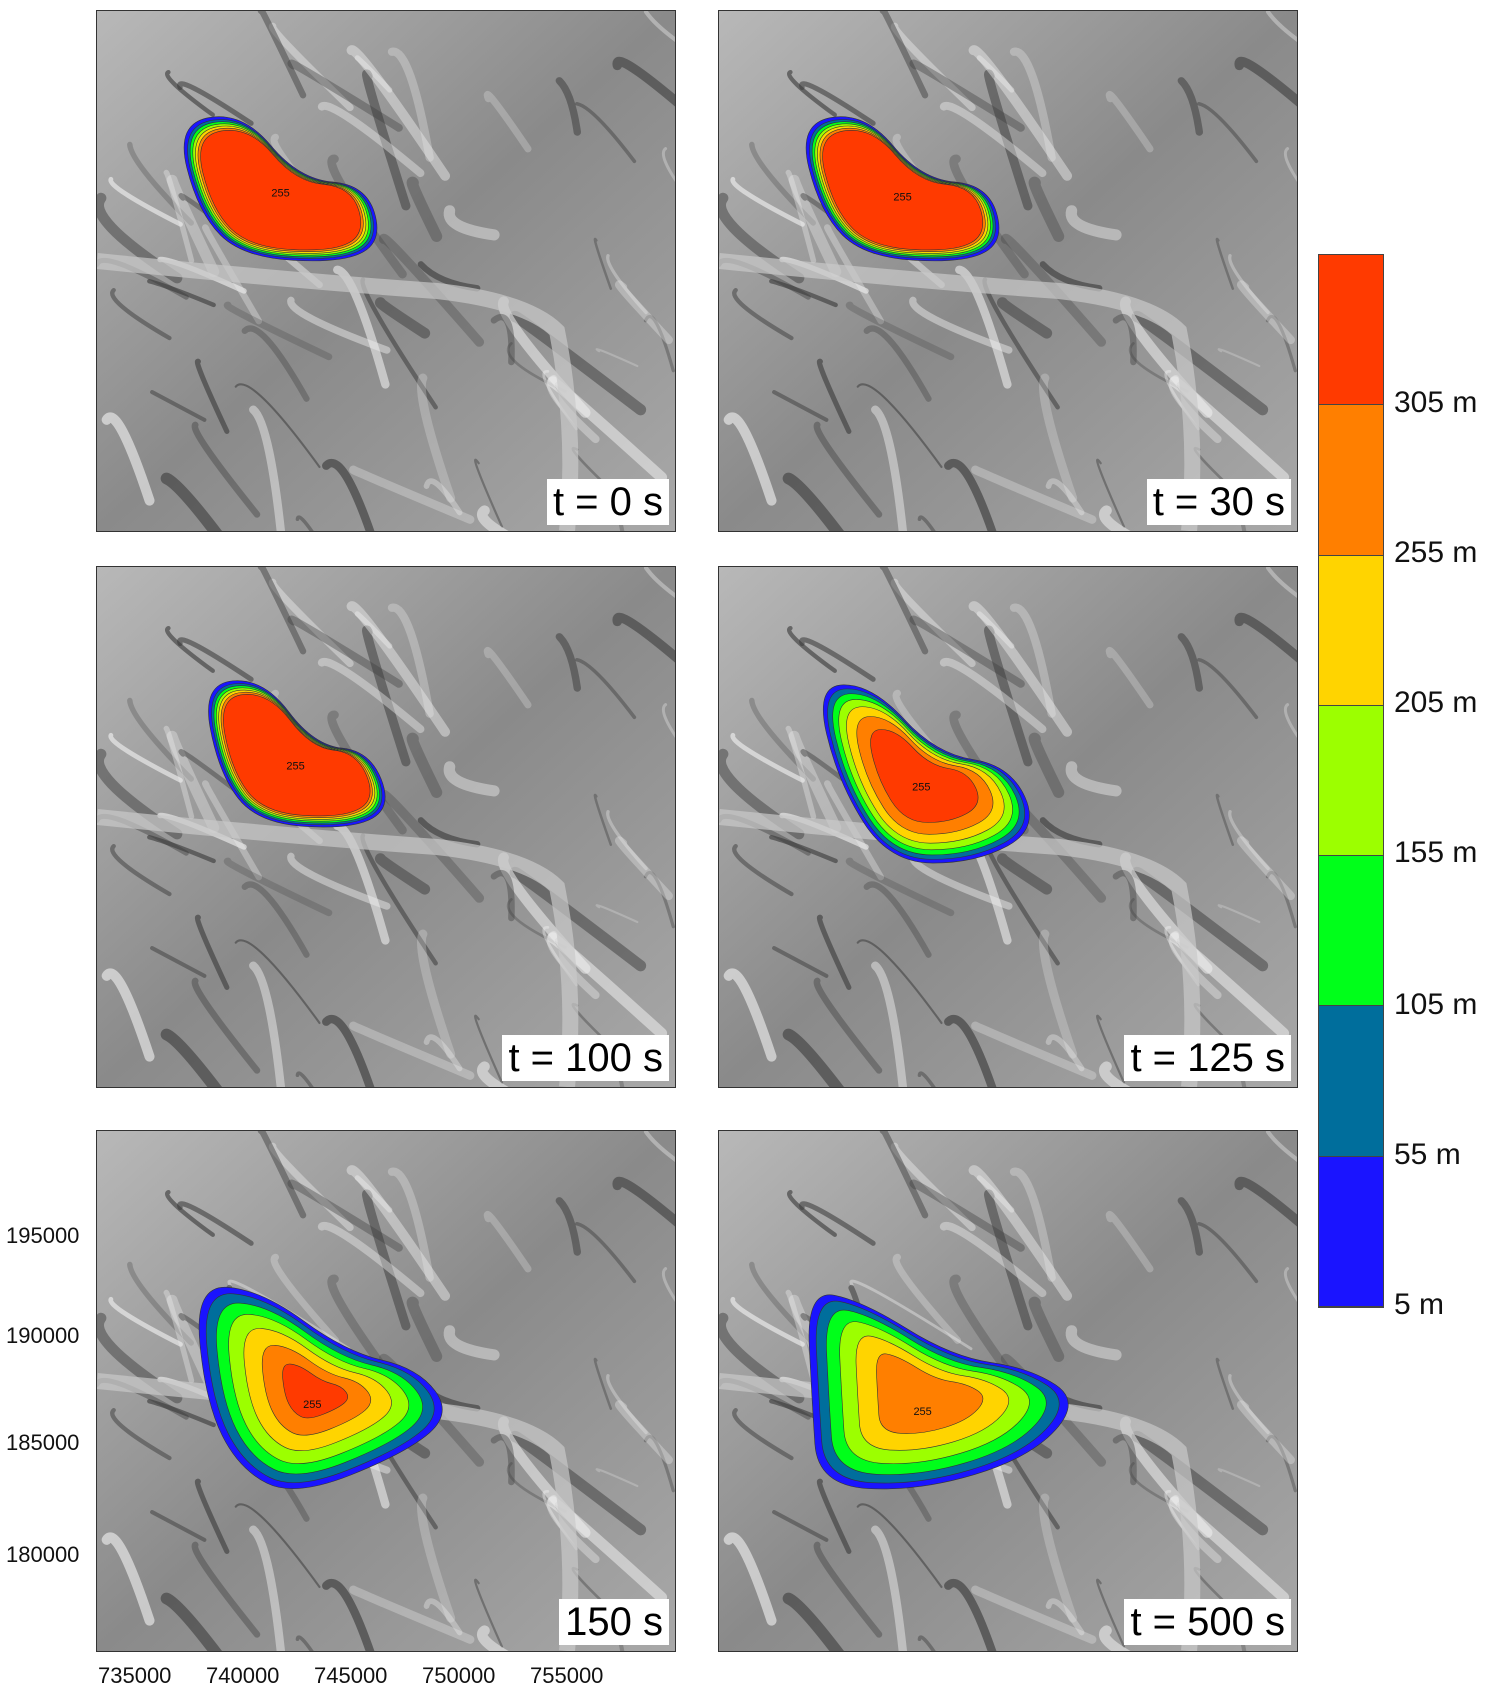  What do you see at coordinates (607, 502) in the screenshot?
I see `time-label: t = 0 s` at bounding box center [607, 502].